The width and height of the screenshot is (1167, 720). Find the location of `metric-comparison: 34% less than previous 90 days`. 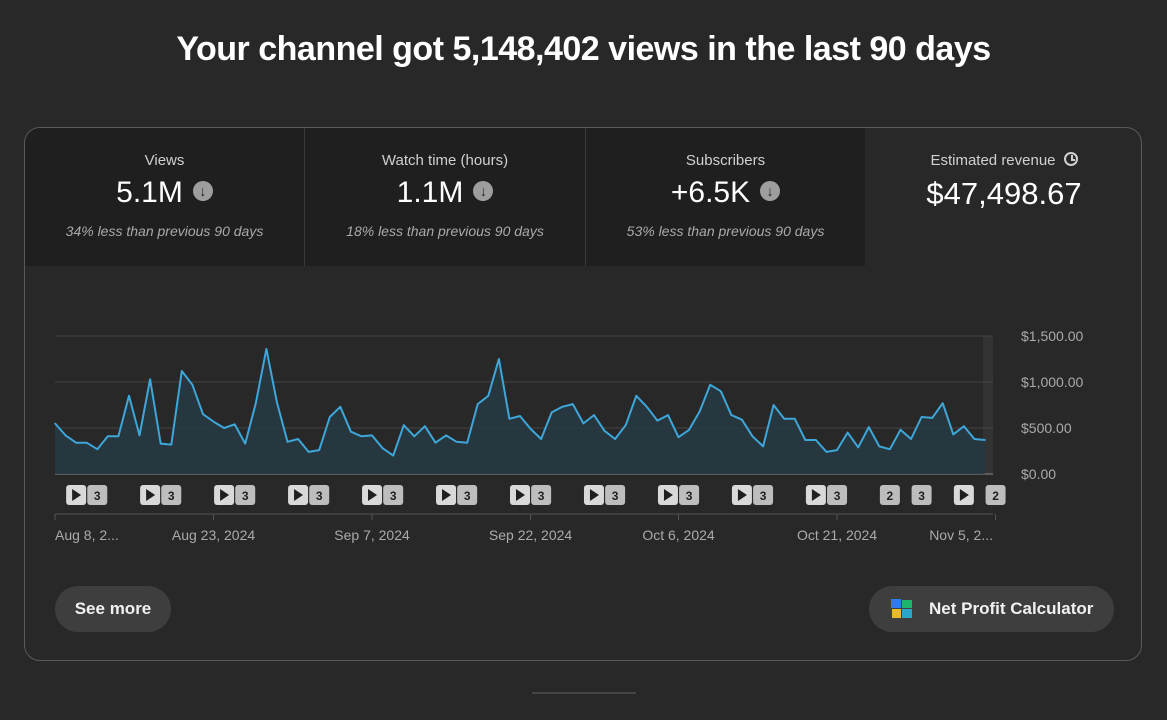

metric-comparison: 34% less than previous 90 days is located at coordinates (164, 231).